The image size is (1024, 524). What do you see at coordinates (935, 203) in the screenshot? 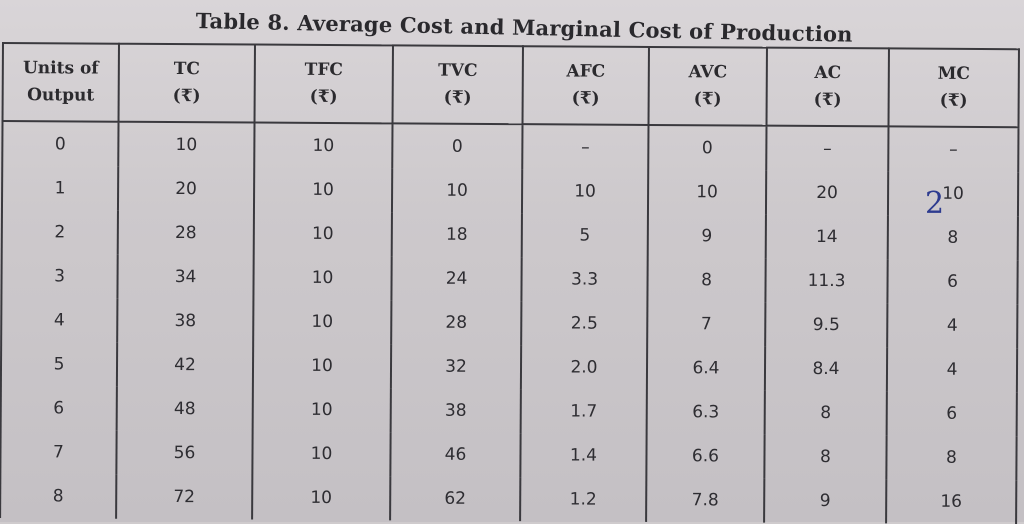
I see `handwritten-annotation: 2` at bounding box center [935, 203].